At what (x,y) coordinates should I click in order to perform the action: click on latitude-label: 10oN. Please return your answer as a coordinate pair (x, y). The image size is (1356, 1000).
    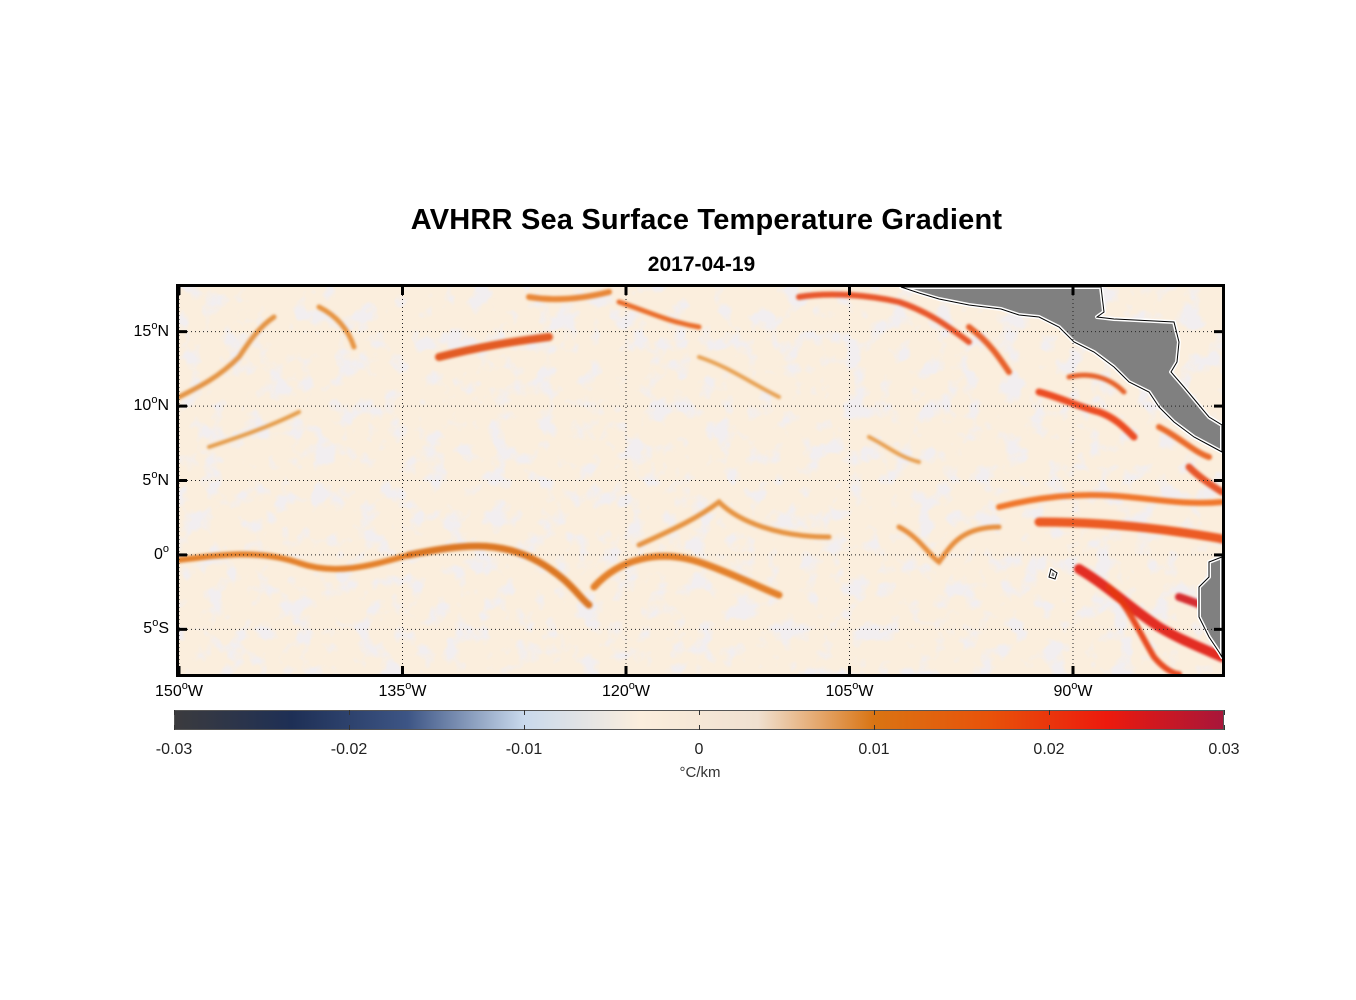
    Looking at the image, I should click on (134, 405).